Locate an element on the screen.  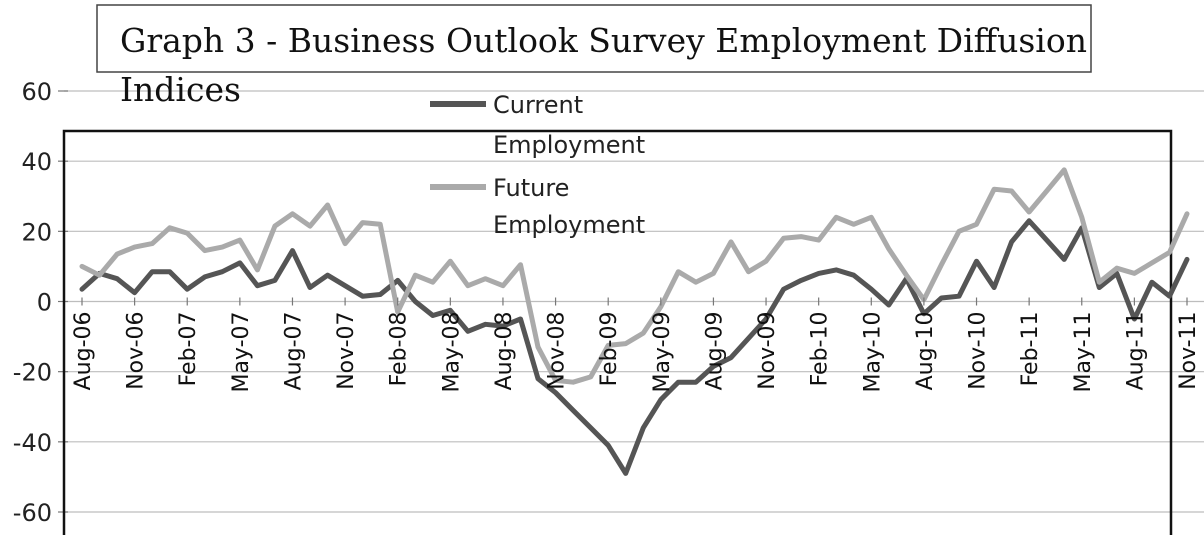
legend-label-future-line-2: Employment is located at coordinates (569, 225).